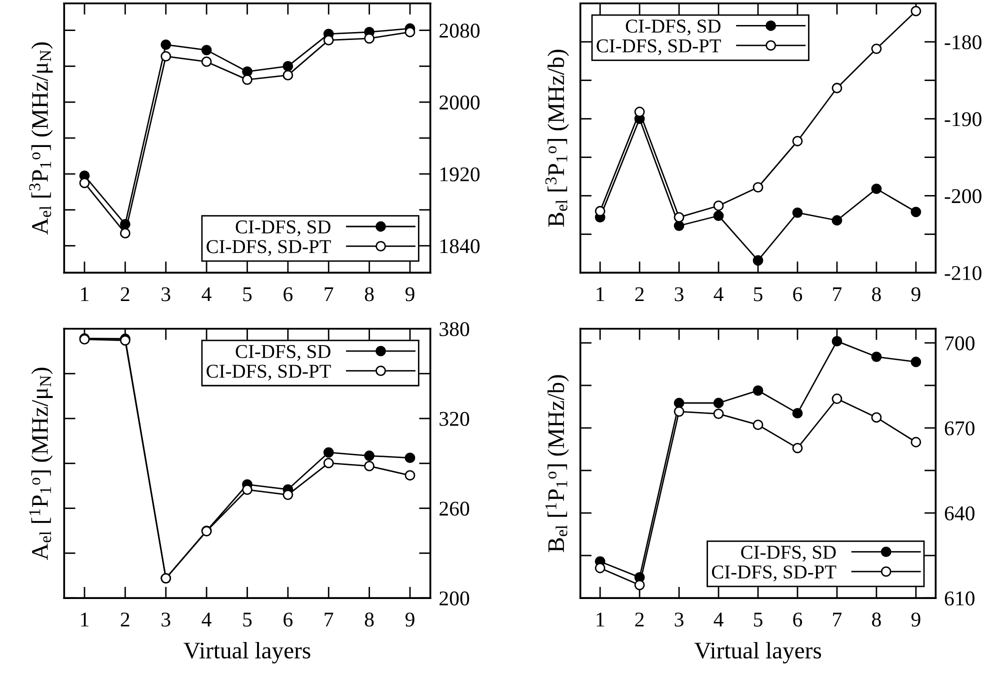 The height and width of the screenshot is (675, 987). What do you see at coordinates (41, 138) in the screenshot?
I see `text: A$_{el}$ [$^{3}$P$_{1}$$^{o}$] (MHz/μ$_{N}$)` at bounding box center [41, 138].